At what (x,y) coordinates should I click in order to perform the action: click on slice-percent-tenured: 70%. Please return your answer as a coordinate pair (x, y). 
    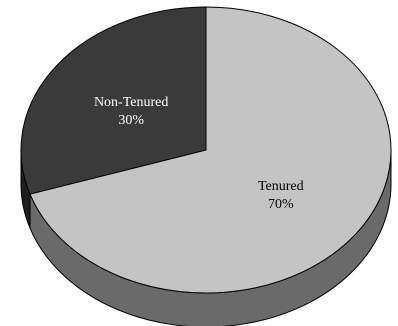
    Looking at the image, I should click on (281, 204).